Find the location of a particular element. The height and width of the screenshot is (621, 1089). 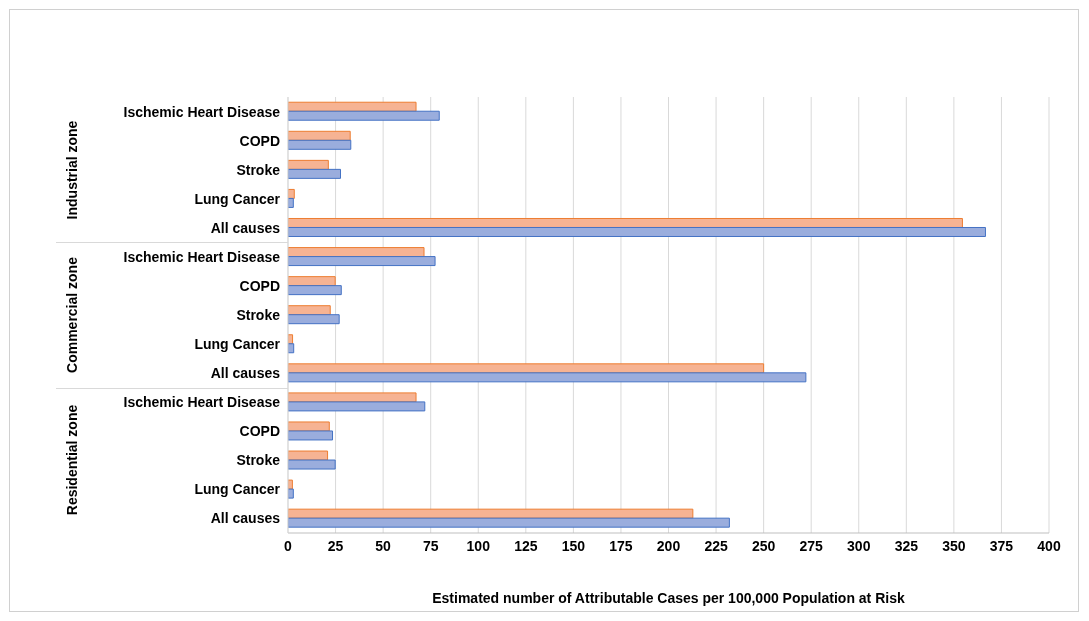

x-tick-label: 400 is located at coordinates (1049, 545).